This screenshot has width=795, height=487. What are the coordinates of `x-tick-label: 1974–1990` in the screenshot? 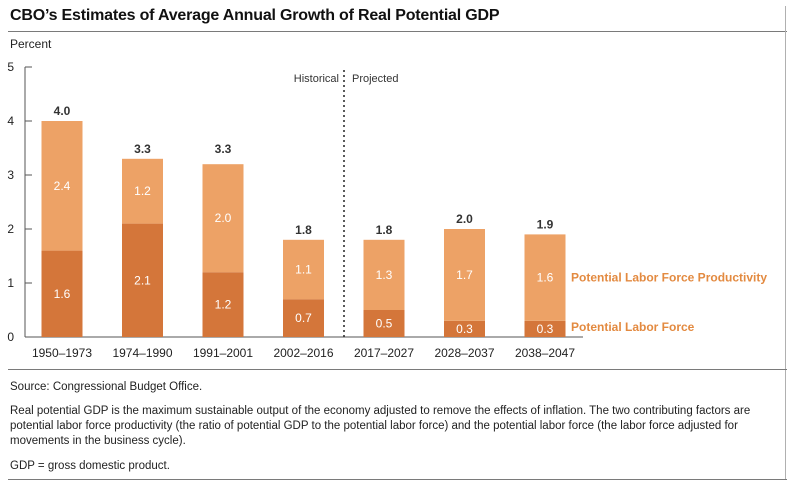 It's located at (142, 353).